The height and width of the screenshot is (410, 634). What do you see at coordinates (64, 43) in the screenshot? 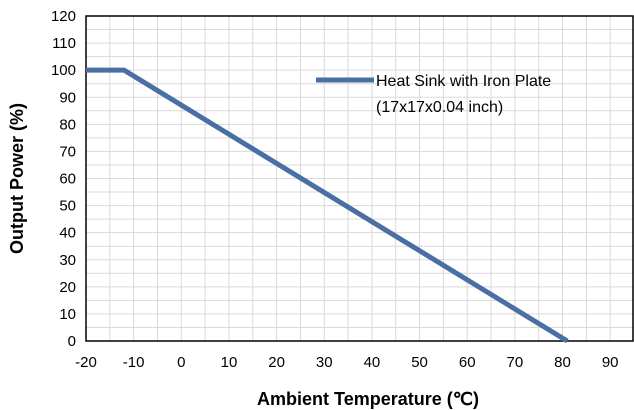
I see `y-tick-label: 110` at bounding box center [64, 43].